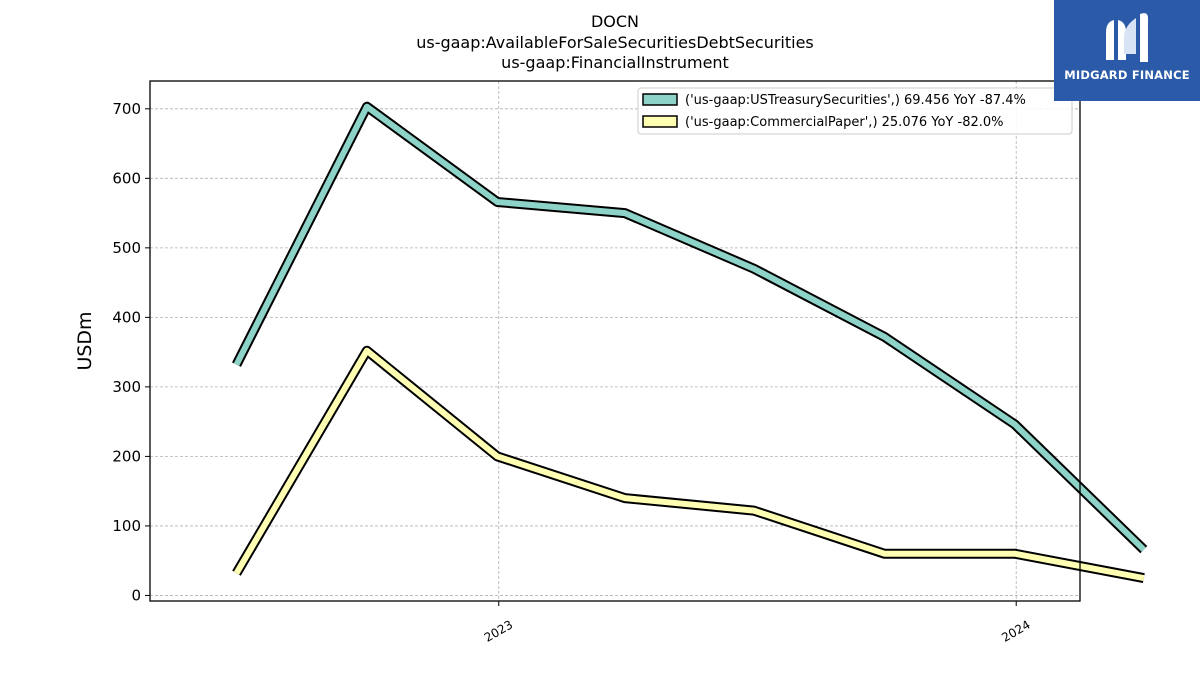 The image size is (1200, 675). What do you see at coordinates (757, 623) in the screenshot?
I see `x-axis: 2023 2024` at bounding box center [757, 623].